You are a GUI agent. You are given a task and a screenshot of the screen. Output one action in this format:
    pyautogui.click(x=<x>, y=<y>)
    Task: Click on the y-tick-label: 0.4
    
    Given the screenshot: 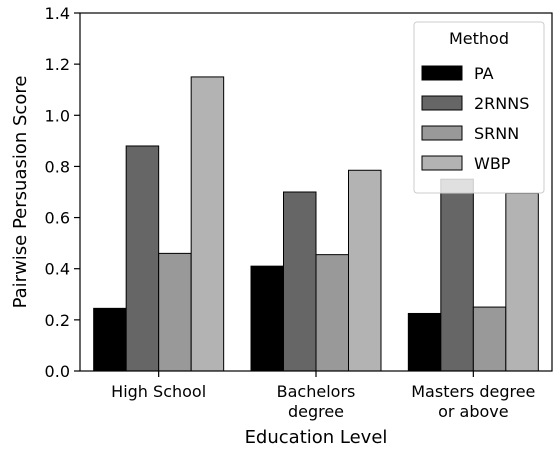 What is the action you would take?
    pyautogui.click(x=57, y=269)
    